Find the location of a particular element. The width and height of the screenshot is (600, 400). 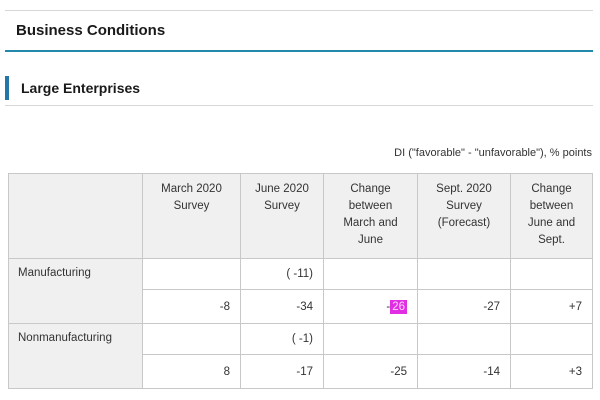

header-line: March 2020 is located at coordinates (191, 189).